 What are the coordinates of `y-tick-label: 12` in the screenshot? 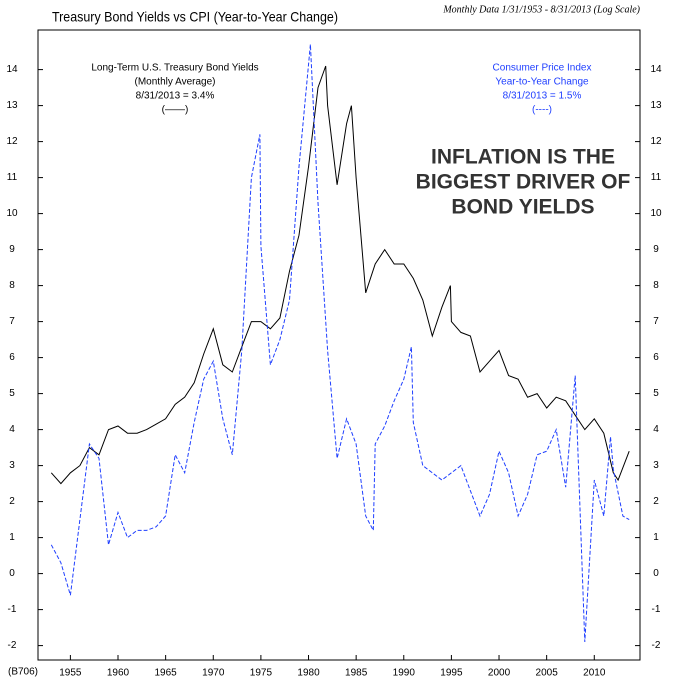 It's located at (12, 141).